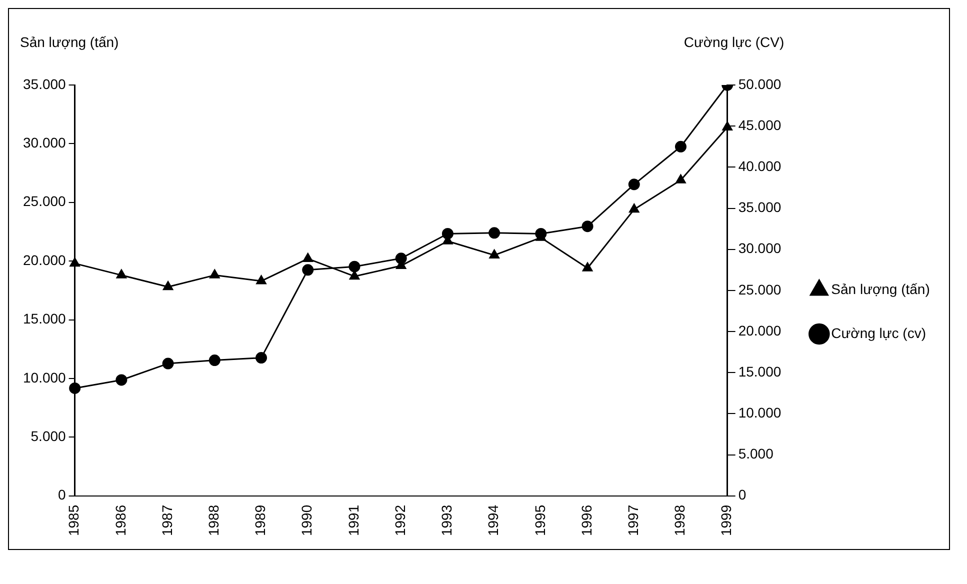 The image size is (967, 584). I want to click on x-tick-label: 1987, so click(166, 520).